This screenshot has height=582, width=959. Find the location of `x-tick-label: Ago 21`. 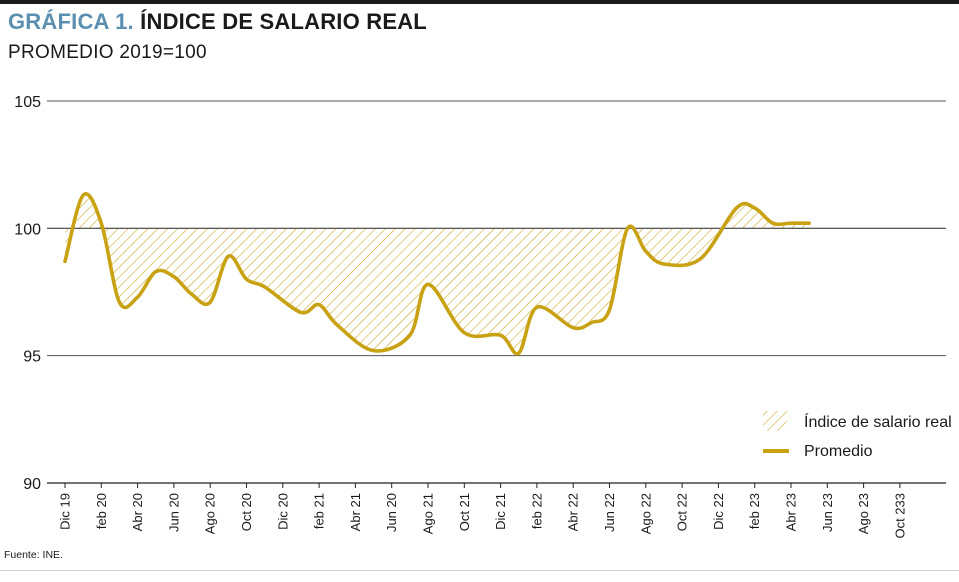

x-tick-label: Ago 21 is located at coordinates (428, 513).